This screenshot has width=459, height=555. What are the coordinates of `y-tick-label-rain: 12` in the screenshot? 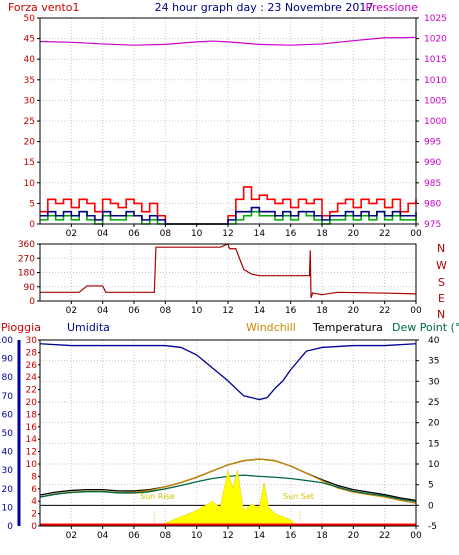 It's located at (31, 453).